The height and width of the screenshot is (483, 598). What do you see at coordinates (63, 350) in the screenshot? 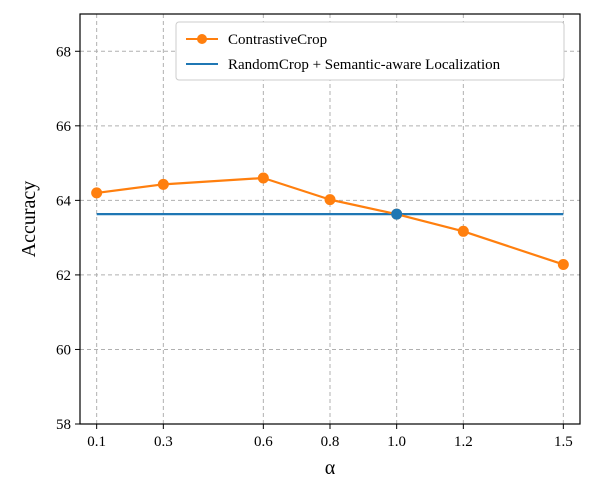
I see `y-tick-label-60: 60` at bounding box center [63, 350].